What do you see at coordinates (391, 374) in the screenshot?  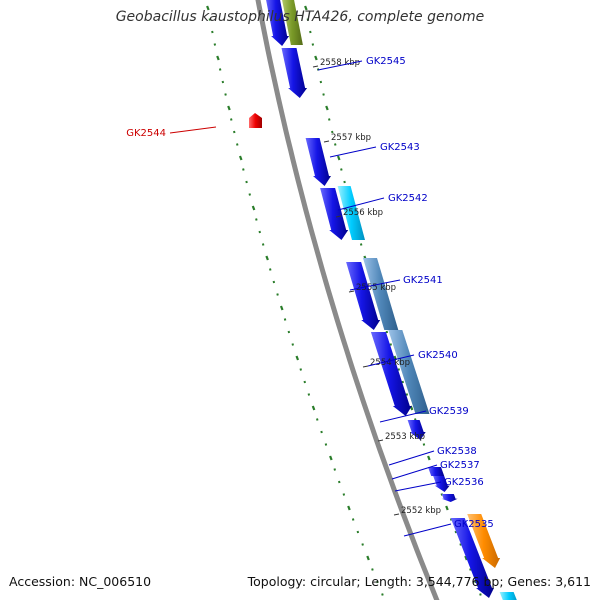 I see `cds-gk2540a-feature` at bounding box center [391, 374].